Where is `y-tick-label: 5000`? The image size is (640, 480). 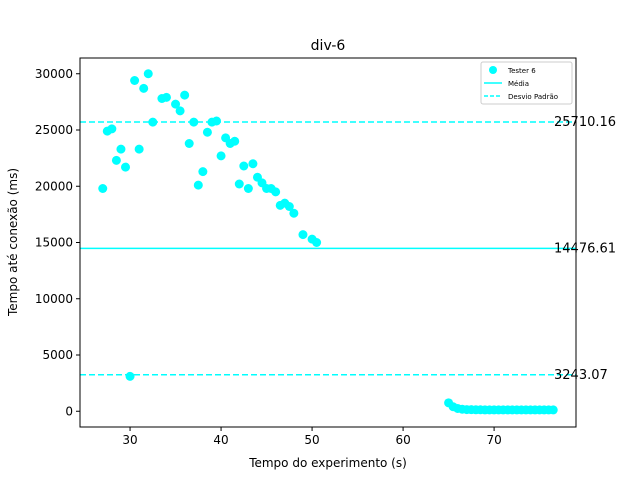 y-tick-label: 5000 is located at coordinates (57, 355).